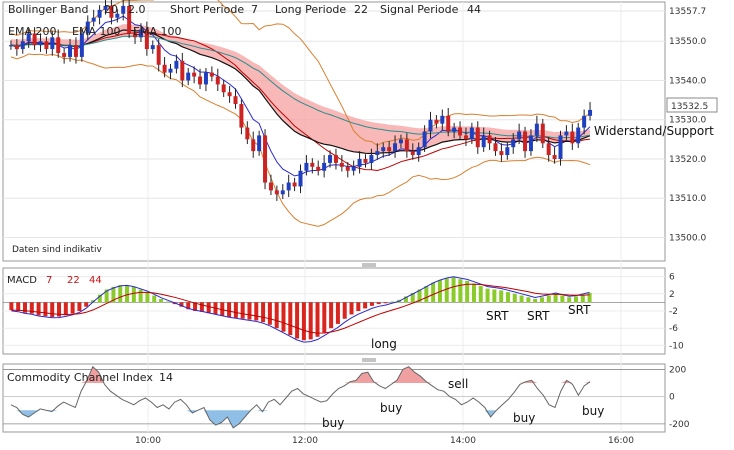  What do you see at coordinates (300, 397) in the screenshot?
I see `cci-line` at bounding box center [300, 397].